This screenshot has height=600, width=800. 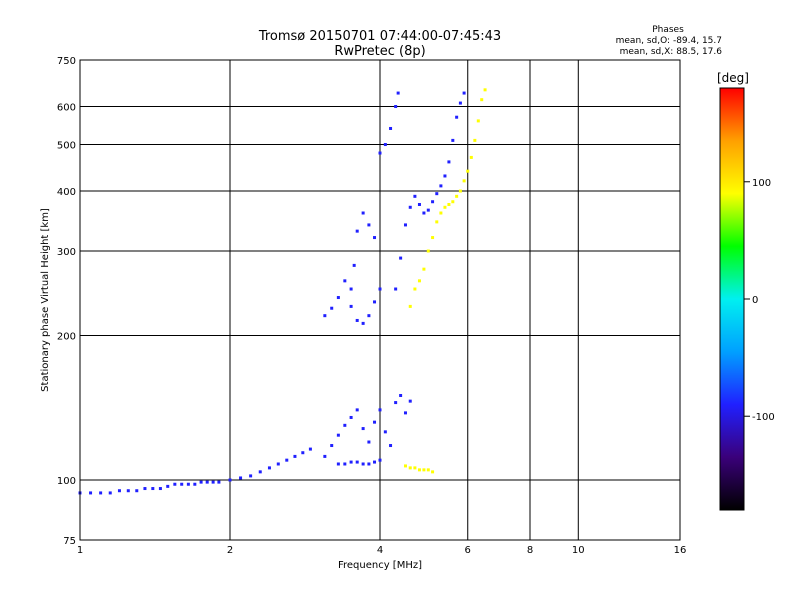 What do you see at coordinates (66, 108) in the screenshot?
I see `y-tick-label: 600` at bounding box center [66, 108].